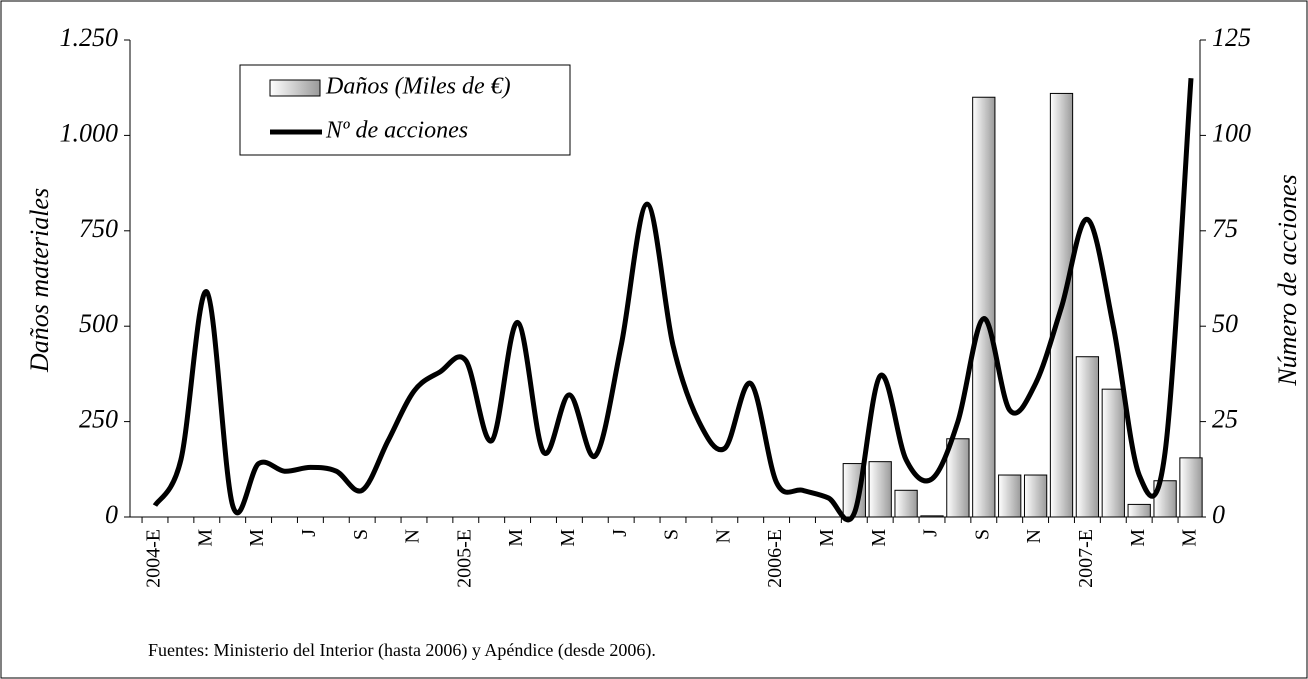  I want to click on y2-tick-label: 0, so click(1218, 514).